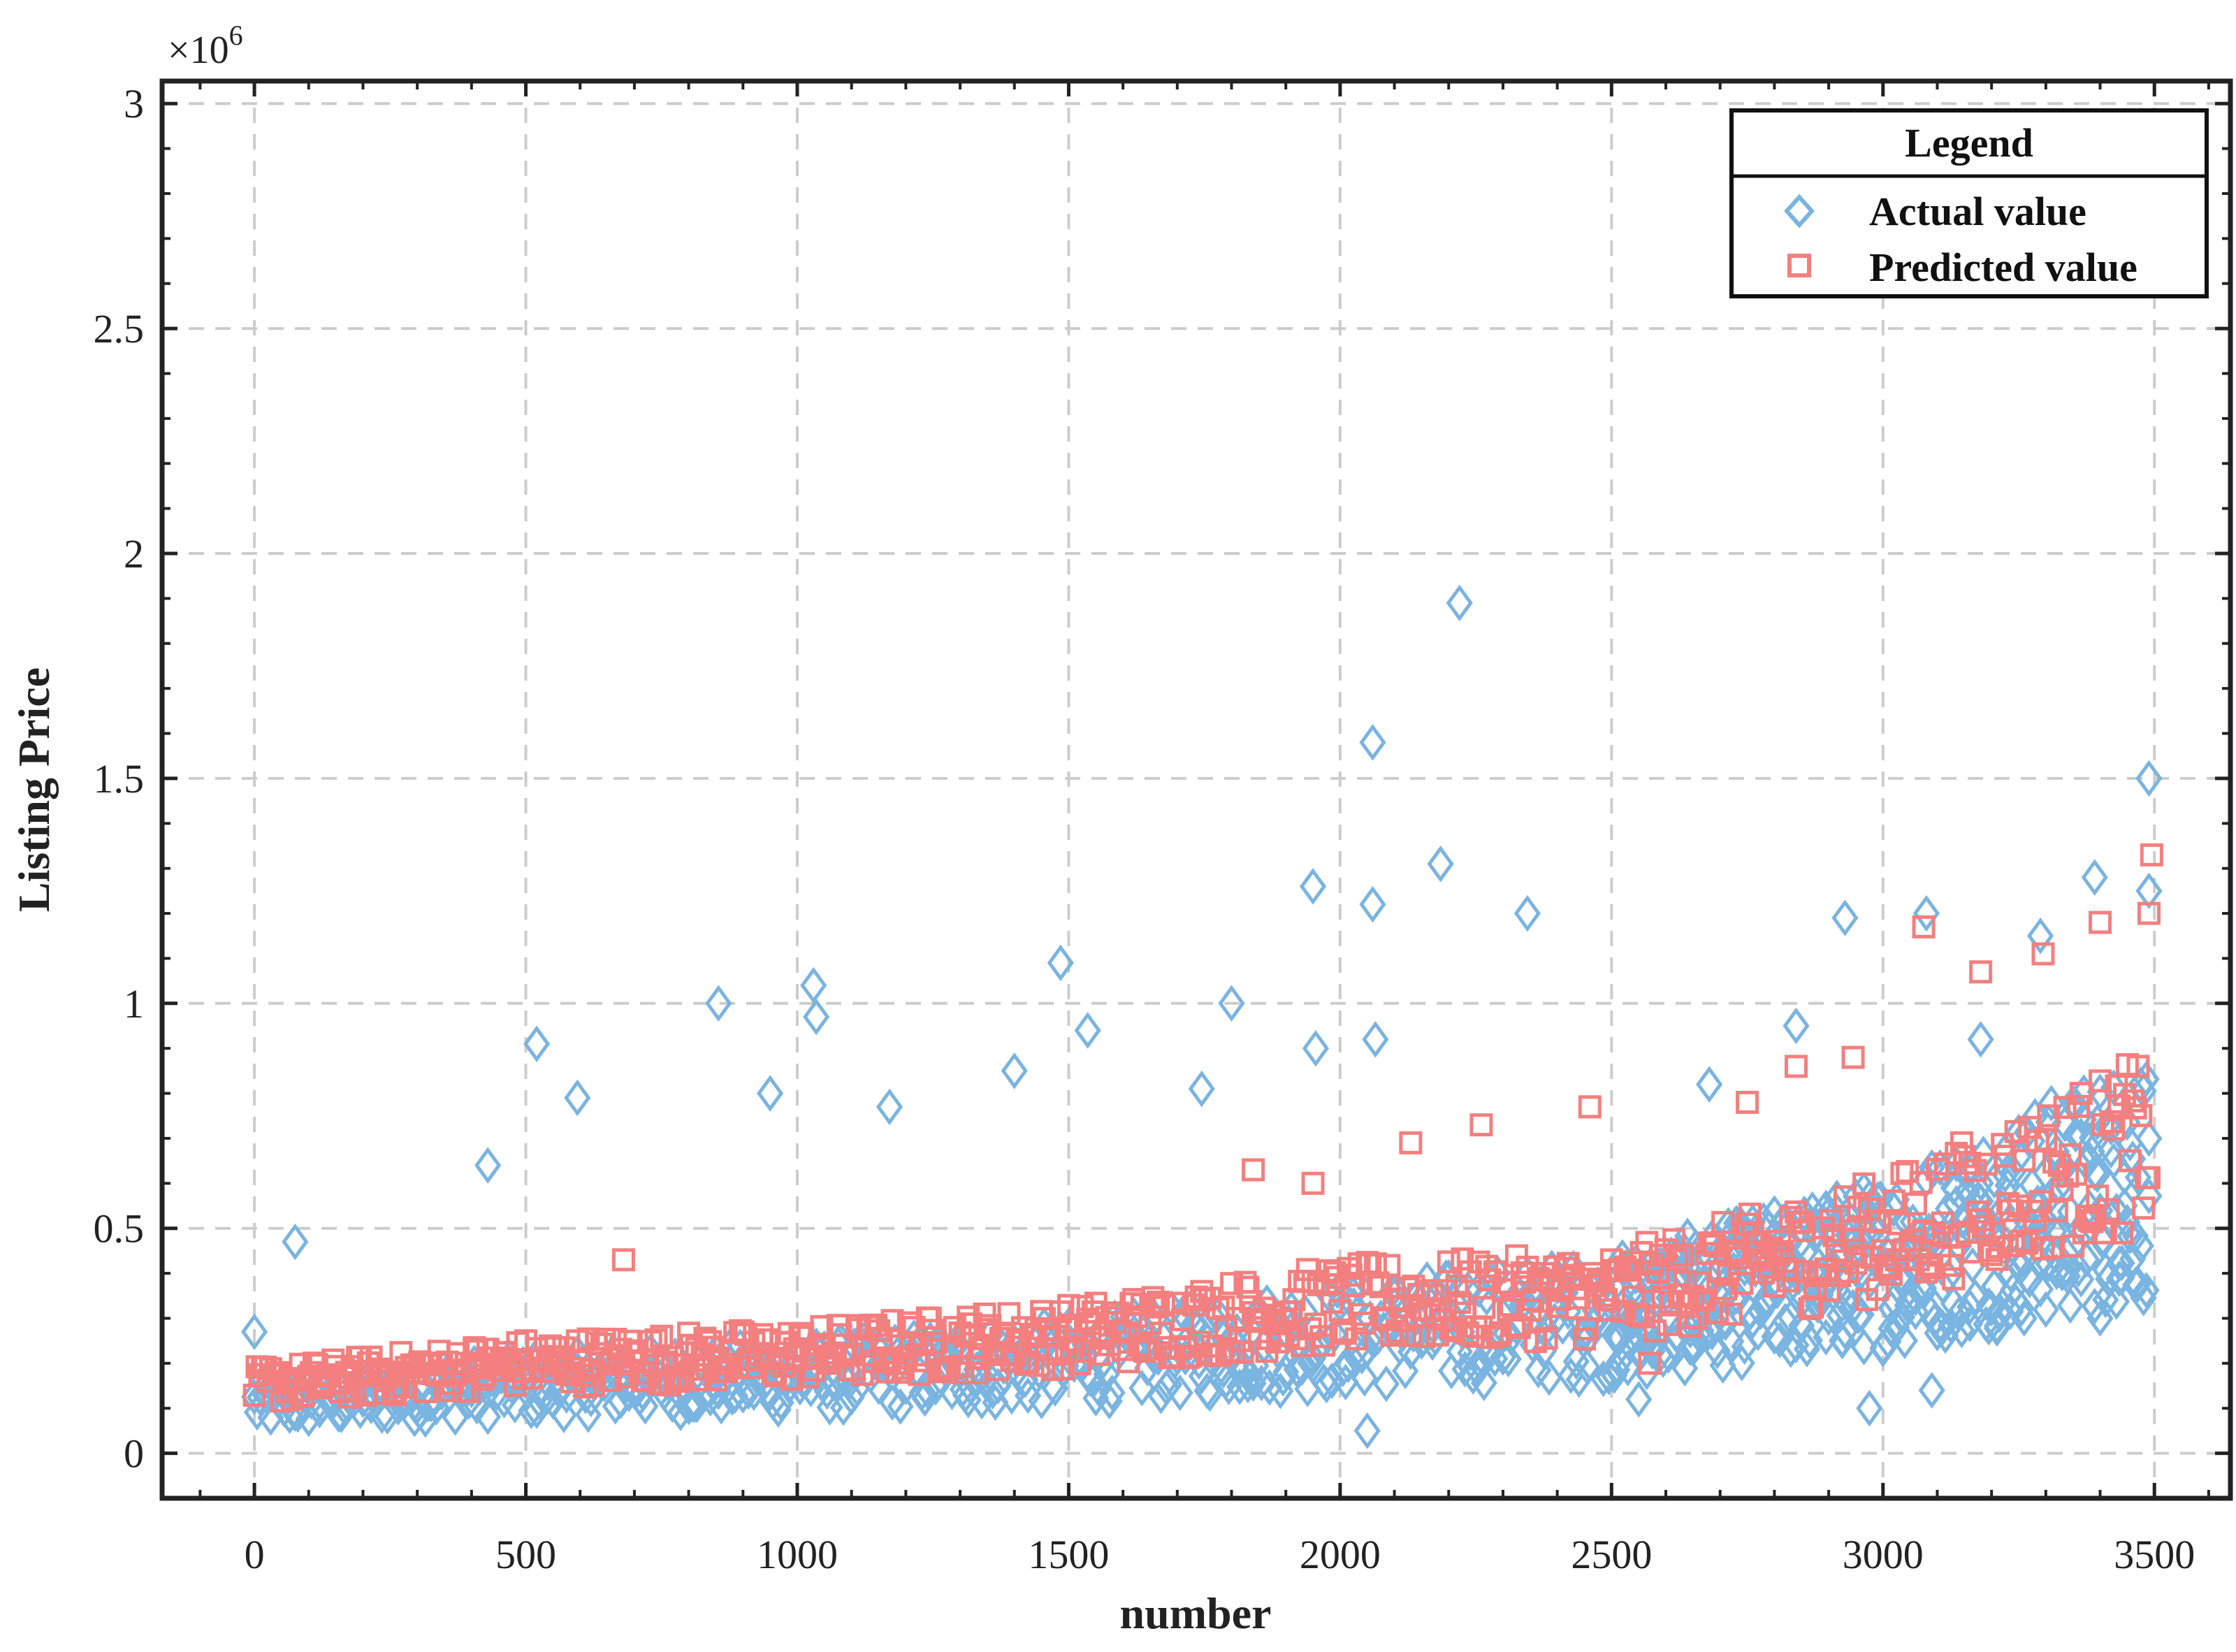 The width and height of the screenshot is (2236, 1652). What do you see at coordinates (134, 554) in the screenshot?
I see `y-tick-label: 2` at bounding box center [134, 554].